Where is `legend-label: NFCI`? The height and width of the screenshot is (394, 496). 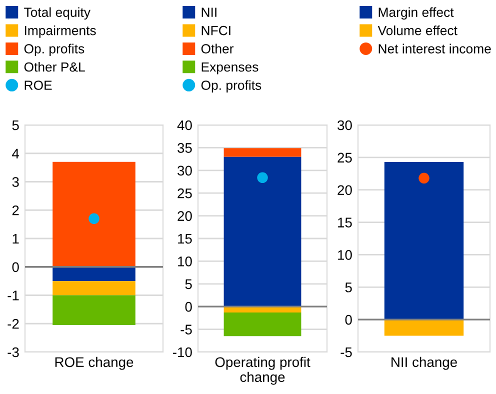
legend-label: NFCI is located at coordinates (216, 31).